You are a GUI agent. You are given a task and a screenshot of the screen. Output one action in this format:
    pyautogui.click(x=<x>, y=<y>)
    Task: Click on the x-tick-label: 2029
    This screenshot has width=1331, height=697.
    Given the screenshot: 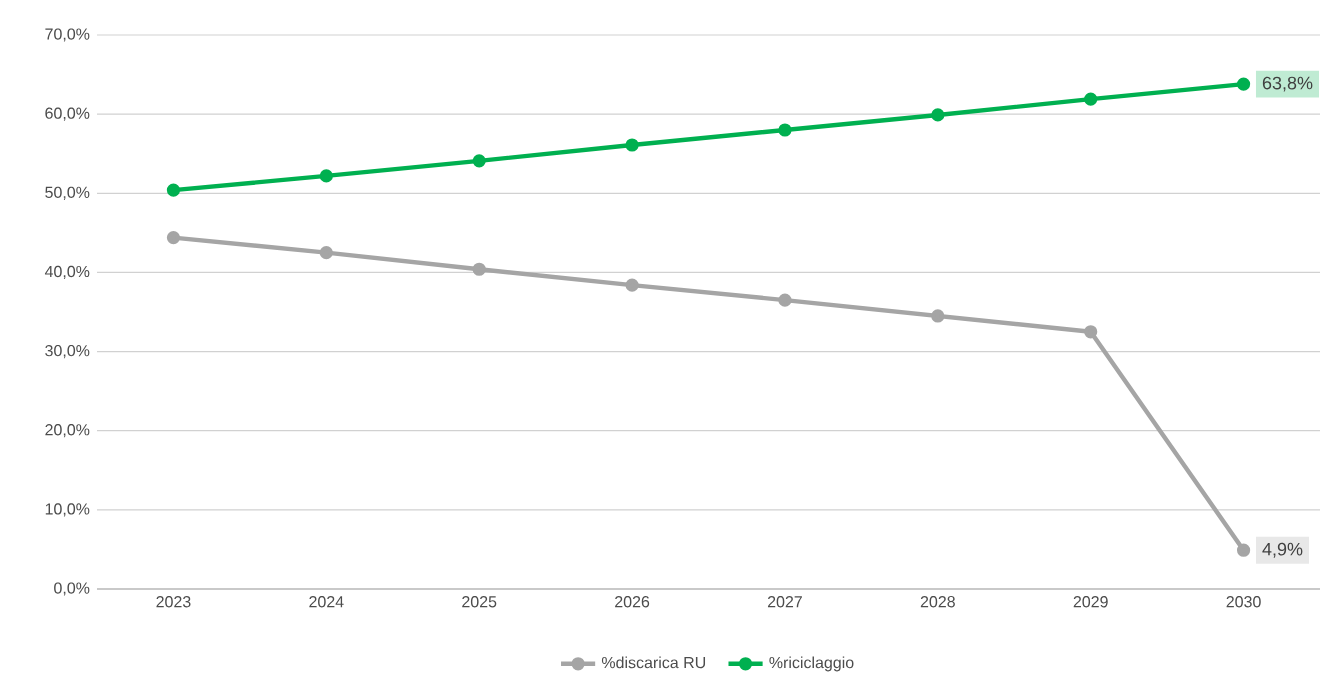 What is the action you would take?
    pyautogui.click(x=1090, y=602)
    